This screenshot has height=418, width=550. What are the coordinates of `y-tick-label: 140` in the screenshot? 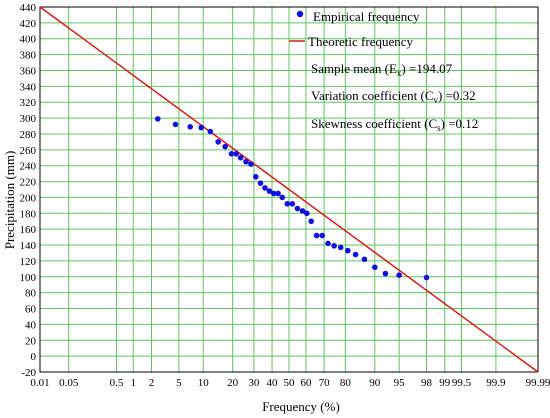 It's located at (28, 246).